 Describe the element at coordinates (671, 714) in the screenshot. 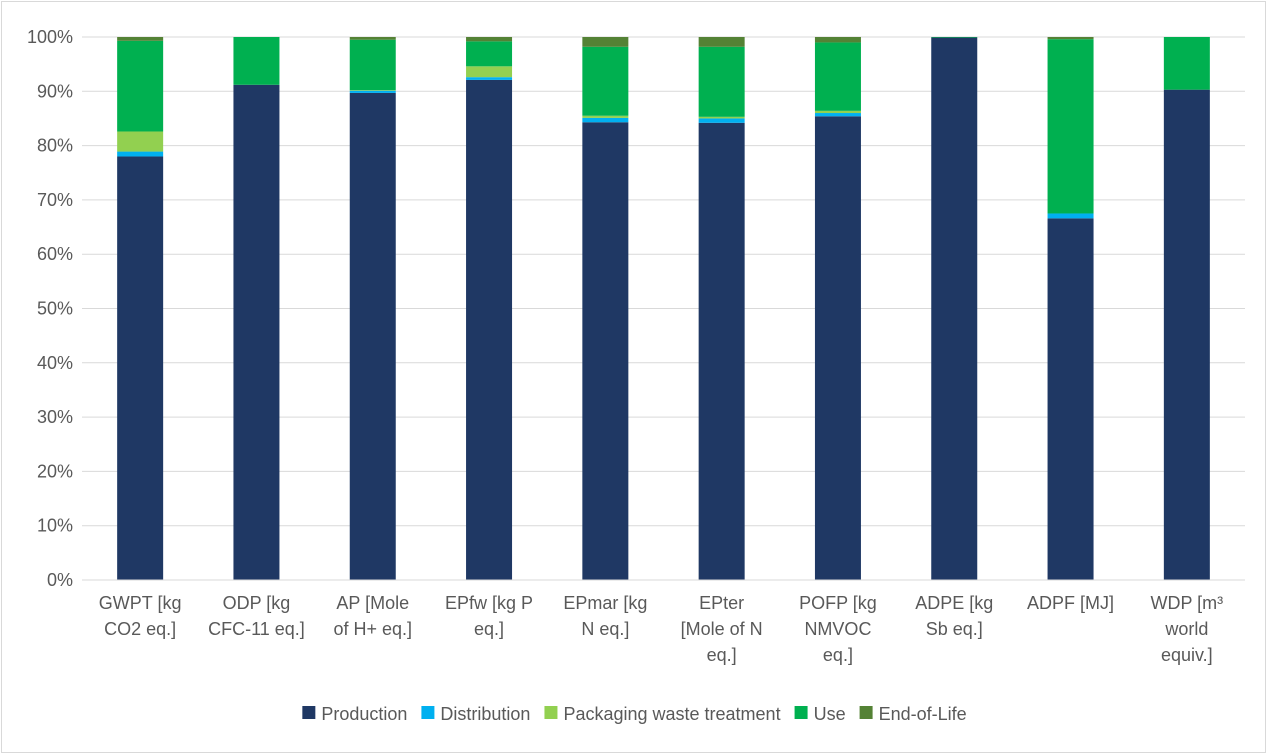

I see `legend-label: Packaging waste treatment` at that location.